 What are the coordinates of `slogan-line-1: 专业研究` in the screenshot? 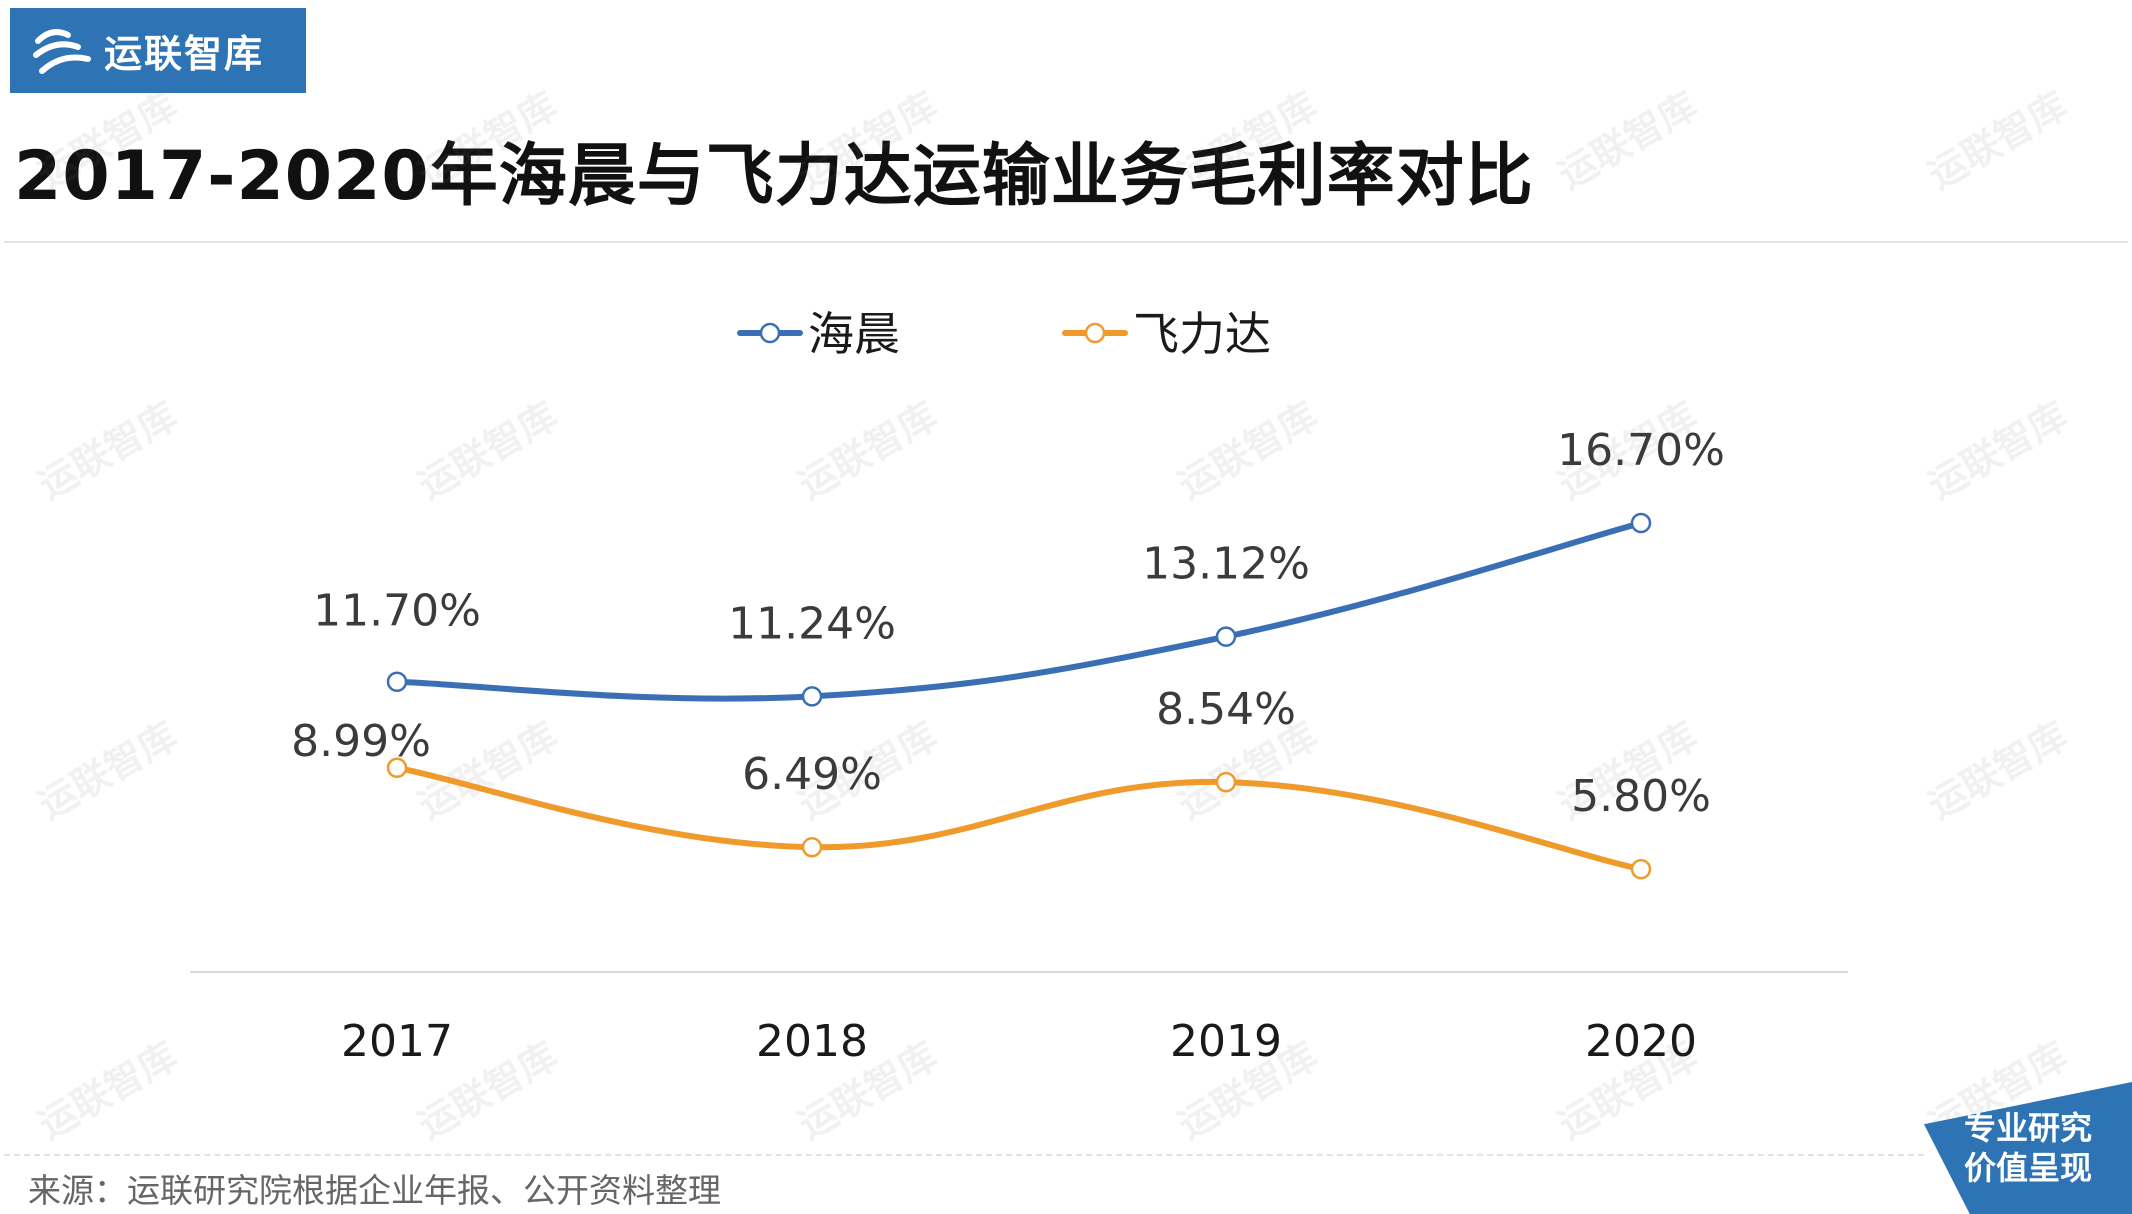 It's located at (2027, 1128).